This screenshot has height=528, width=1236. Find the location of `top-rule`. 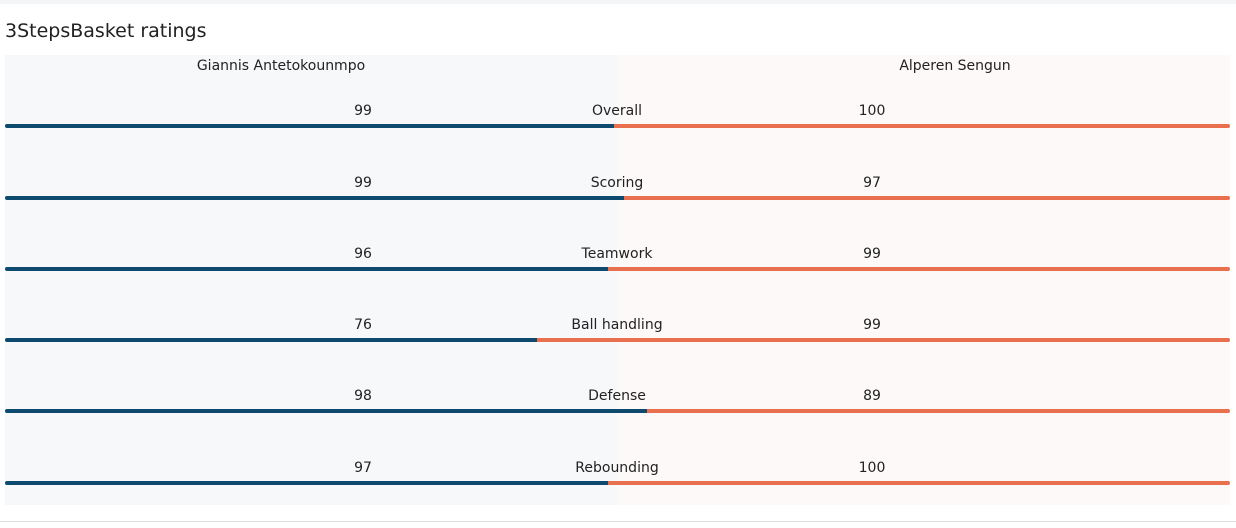

top-rule is located at coordinates (618, 2).